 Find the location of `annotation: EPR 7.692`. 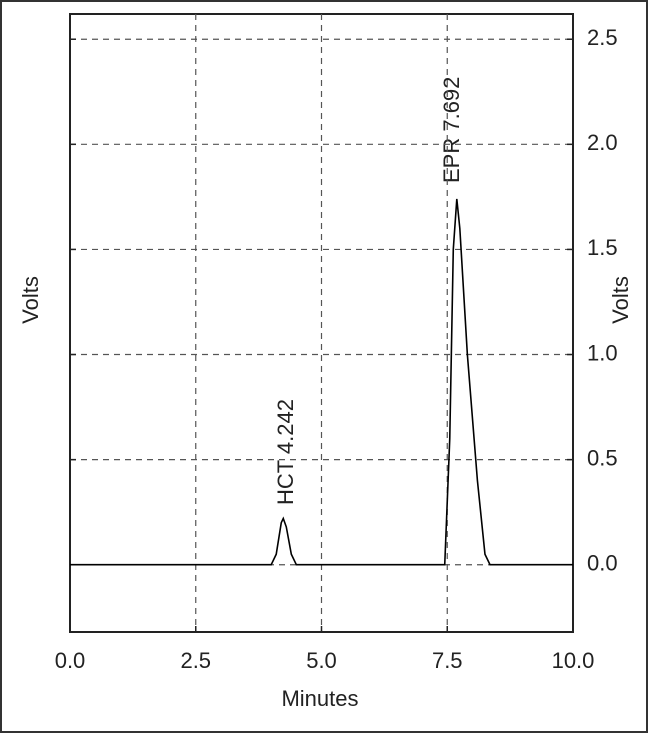

annotation: EPR 7.692 is located at coordinates (451, 130).